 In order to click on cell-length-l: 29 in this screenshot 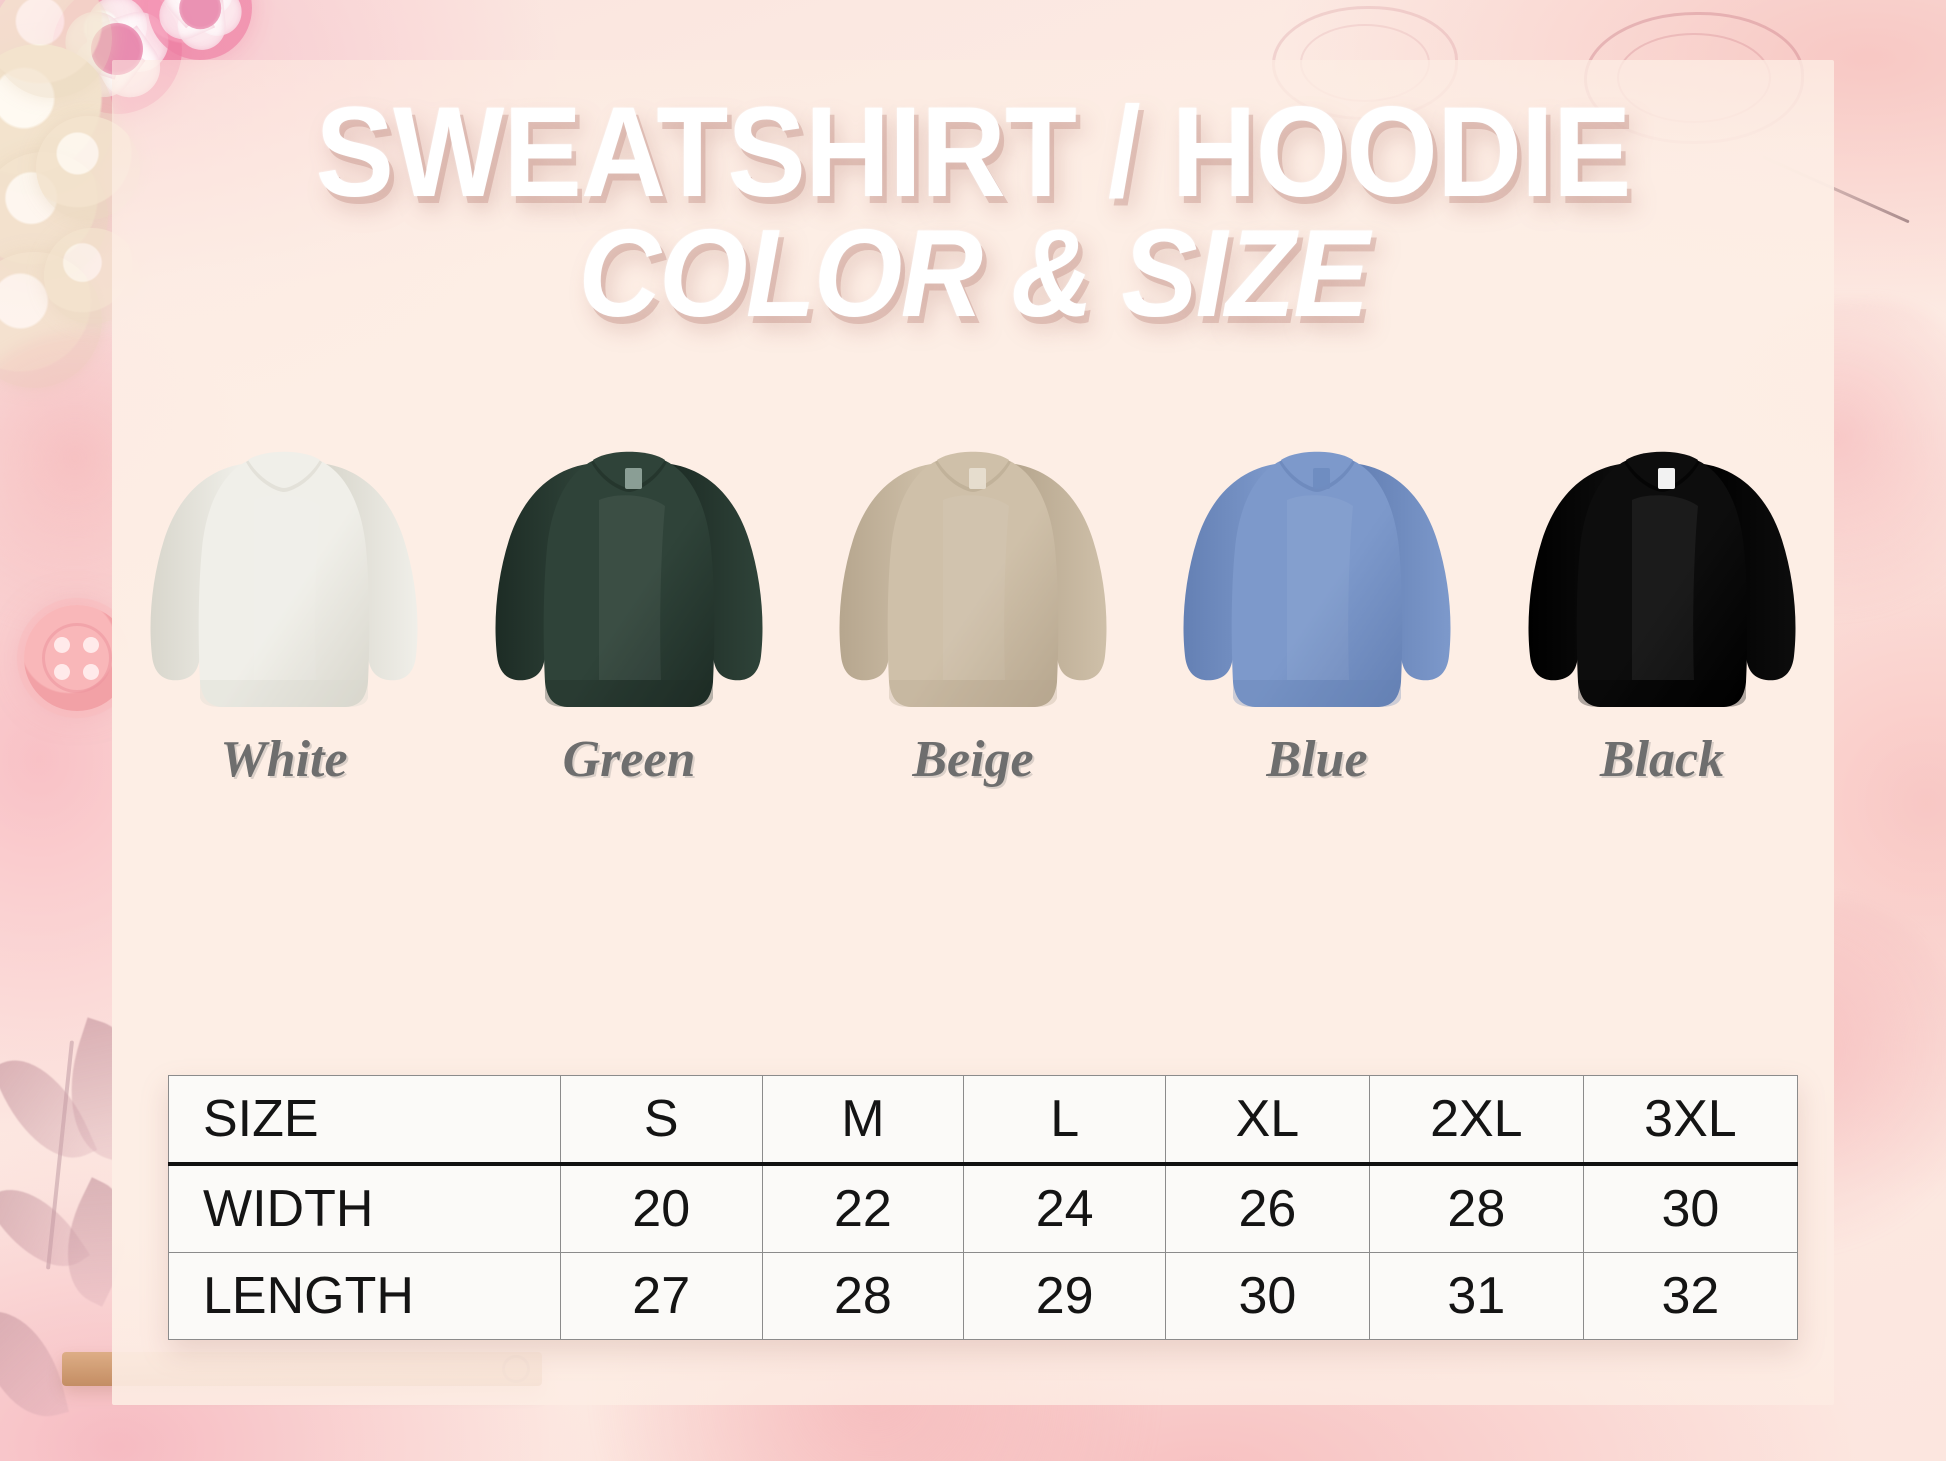, I will do `click(1065, 1296)`.